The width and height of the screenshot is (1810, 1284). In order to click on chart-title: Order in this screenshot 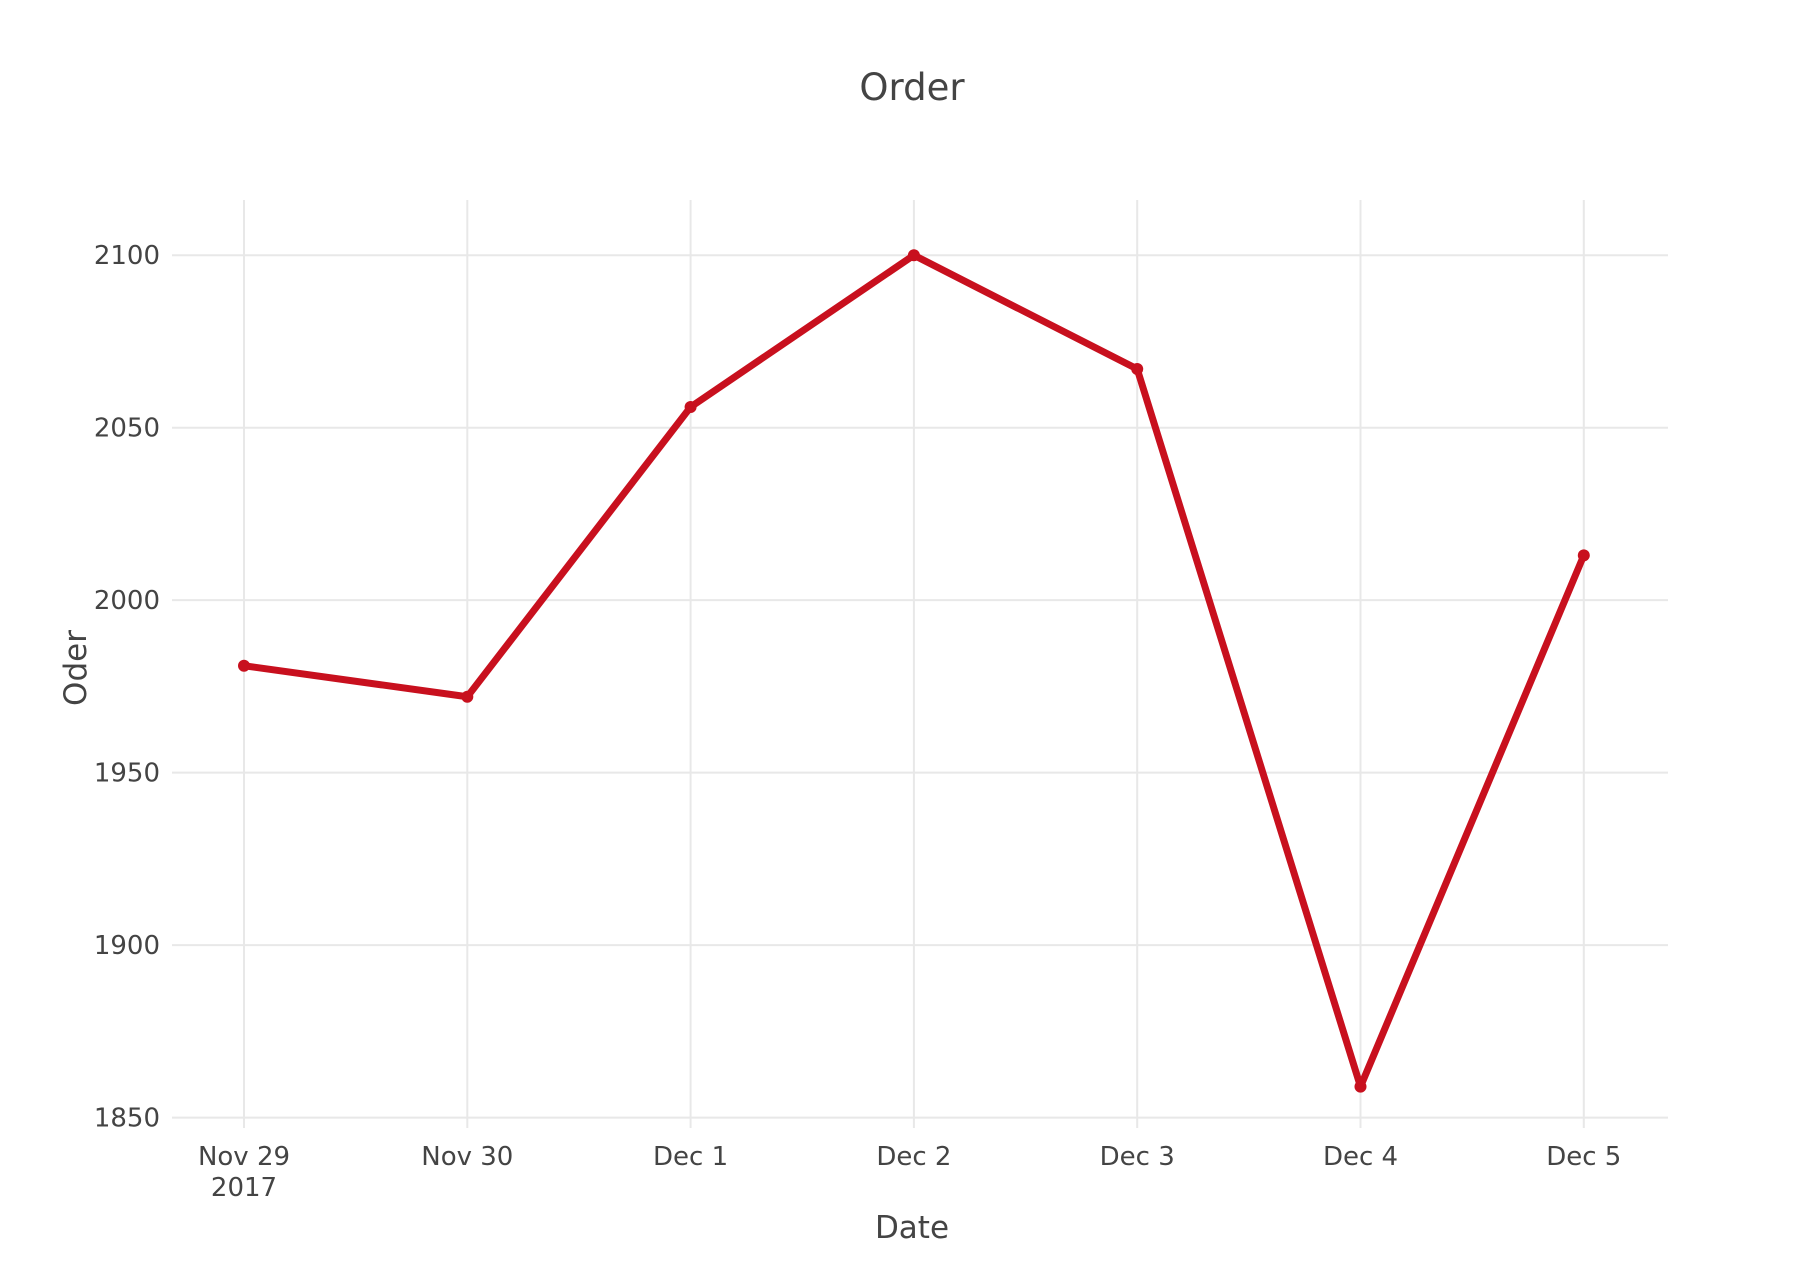, I will do `click(912, 87)`.